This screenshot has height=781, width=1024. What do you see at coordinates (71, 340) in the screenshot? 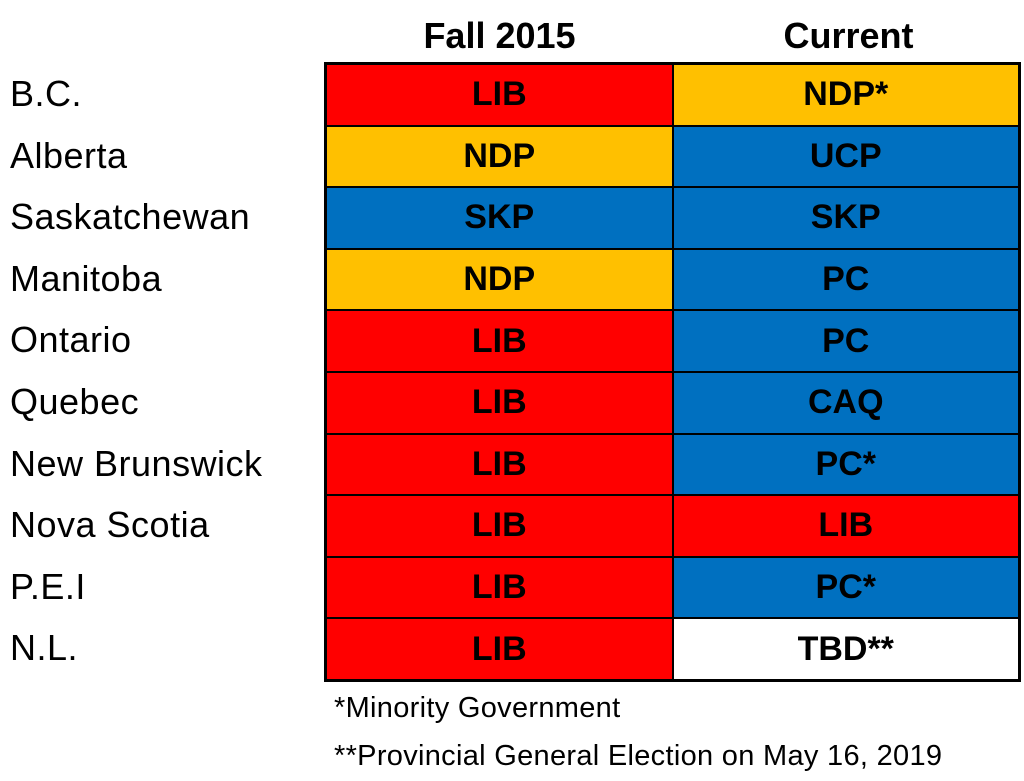
I see `province-label: Ontario` at bounding box center [71, 340].